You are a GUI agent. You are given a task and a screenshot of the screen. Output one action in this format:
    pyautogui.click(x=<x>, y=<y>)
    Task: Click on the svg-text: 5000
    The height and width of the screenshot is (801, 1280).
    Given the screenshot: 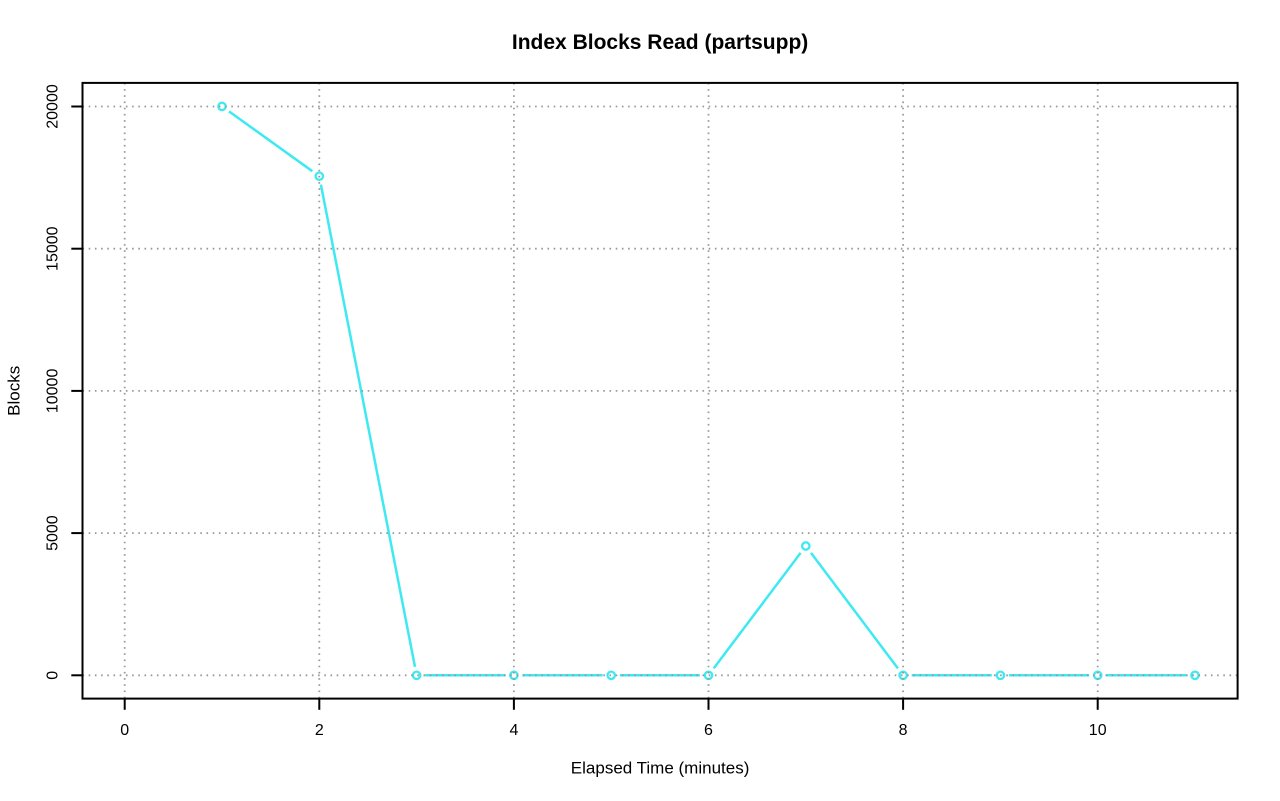 What is the action you would take?
    pyautogui.click(x=53, y=533)
    